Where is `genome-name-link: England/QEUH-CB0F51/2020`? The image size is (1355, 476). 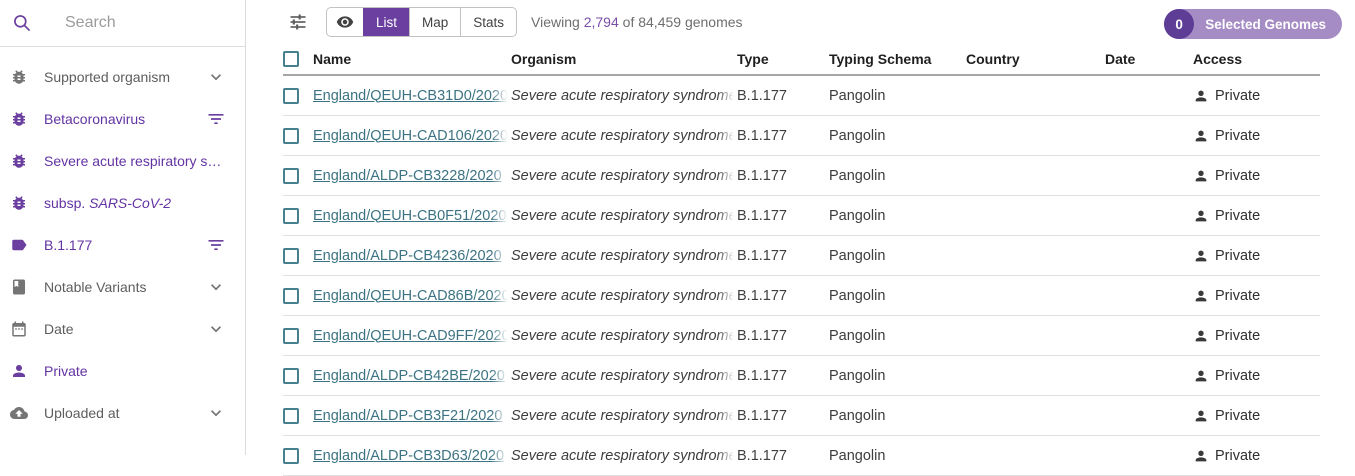 genome-name-link: England/QEUH-CB0F51/2020 is located at coordinates (410, 215).